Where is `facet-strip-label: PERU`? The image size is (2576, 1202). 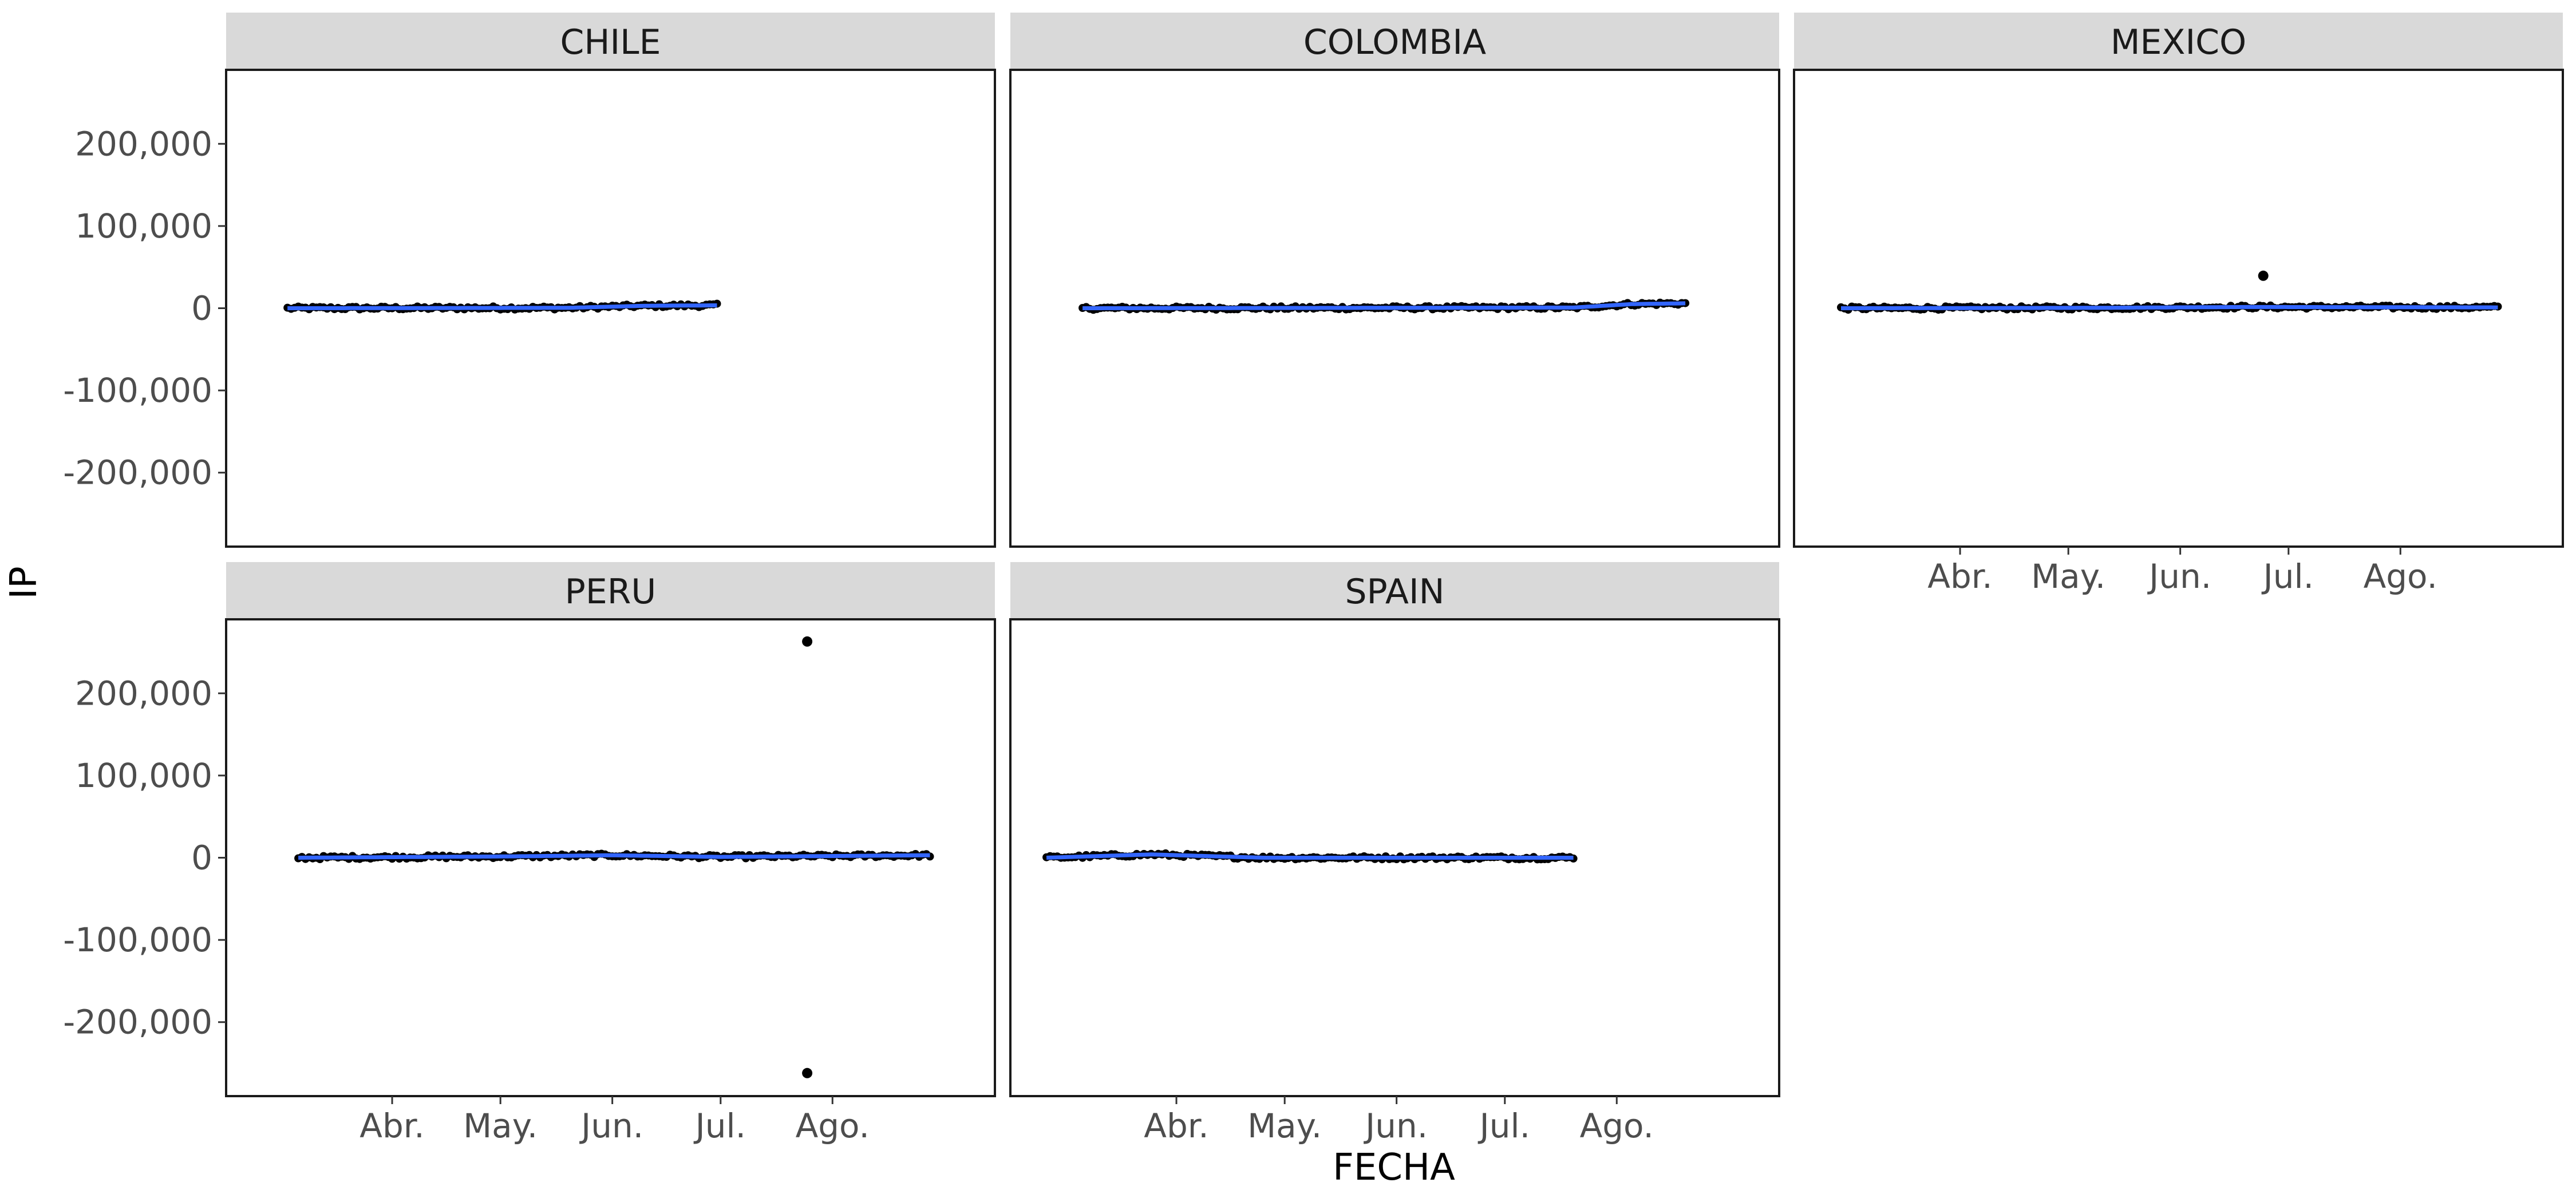
facet-strip-label: PERU is located at coordinates (611, 592).